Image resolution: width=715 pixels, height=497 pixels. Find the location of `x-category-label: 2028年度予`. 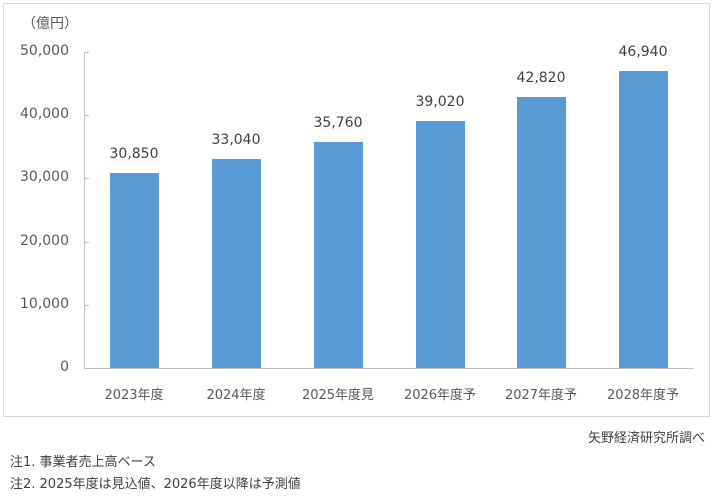

x-category-label: 2028年度予 is located at coordinates (643, 395).